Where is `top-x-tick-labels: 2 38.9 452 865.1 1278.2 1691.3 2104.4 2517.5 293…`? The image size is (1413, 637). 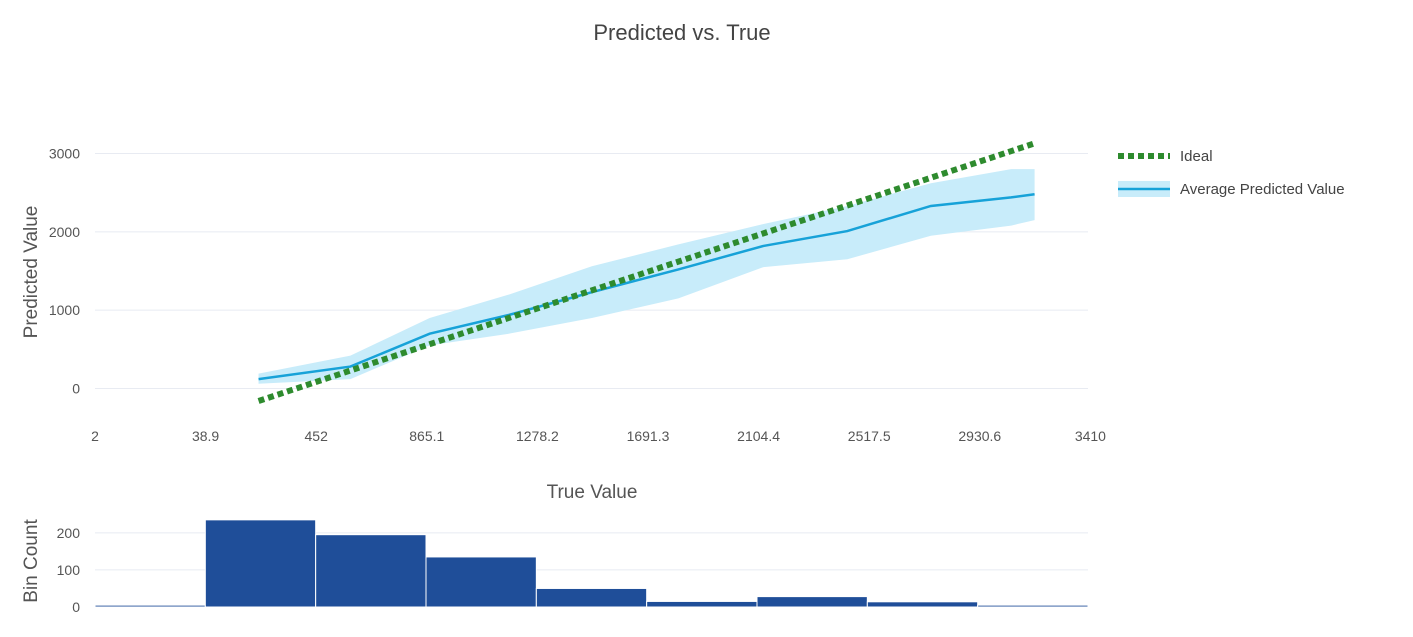 top-x-tick-labels: 2 38.9 452 865.1 1278.2 1691.3 2104.4 2517.5 293… is located at coordinates (598, 436).